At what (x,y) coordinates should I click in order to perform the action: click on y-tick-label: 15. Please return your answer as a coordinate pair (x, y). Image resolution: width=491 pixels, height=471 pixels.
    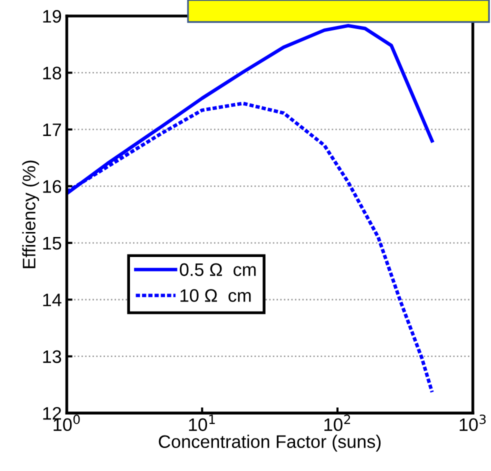
    Looking at the image, I should click on (52, 243).